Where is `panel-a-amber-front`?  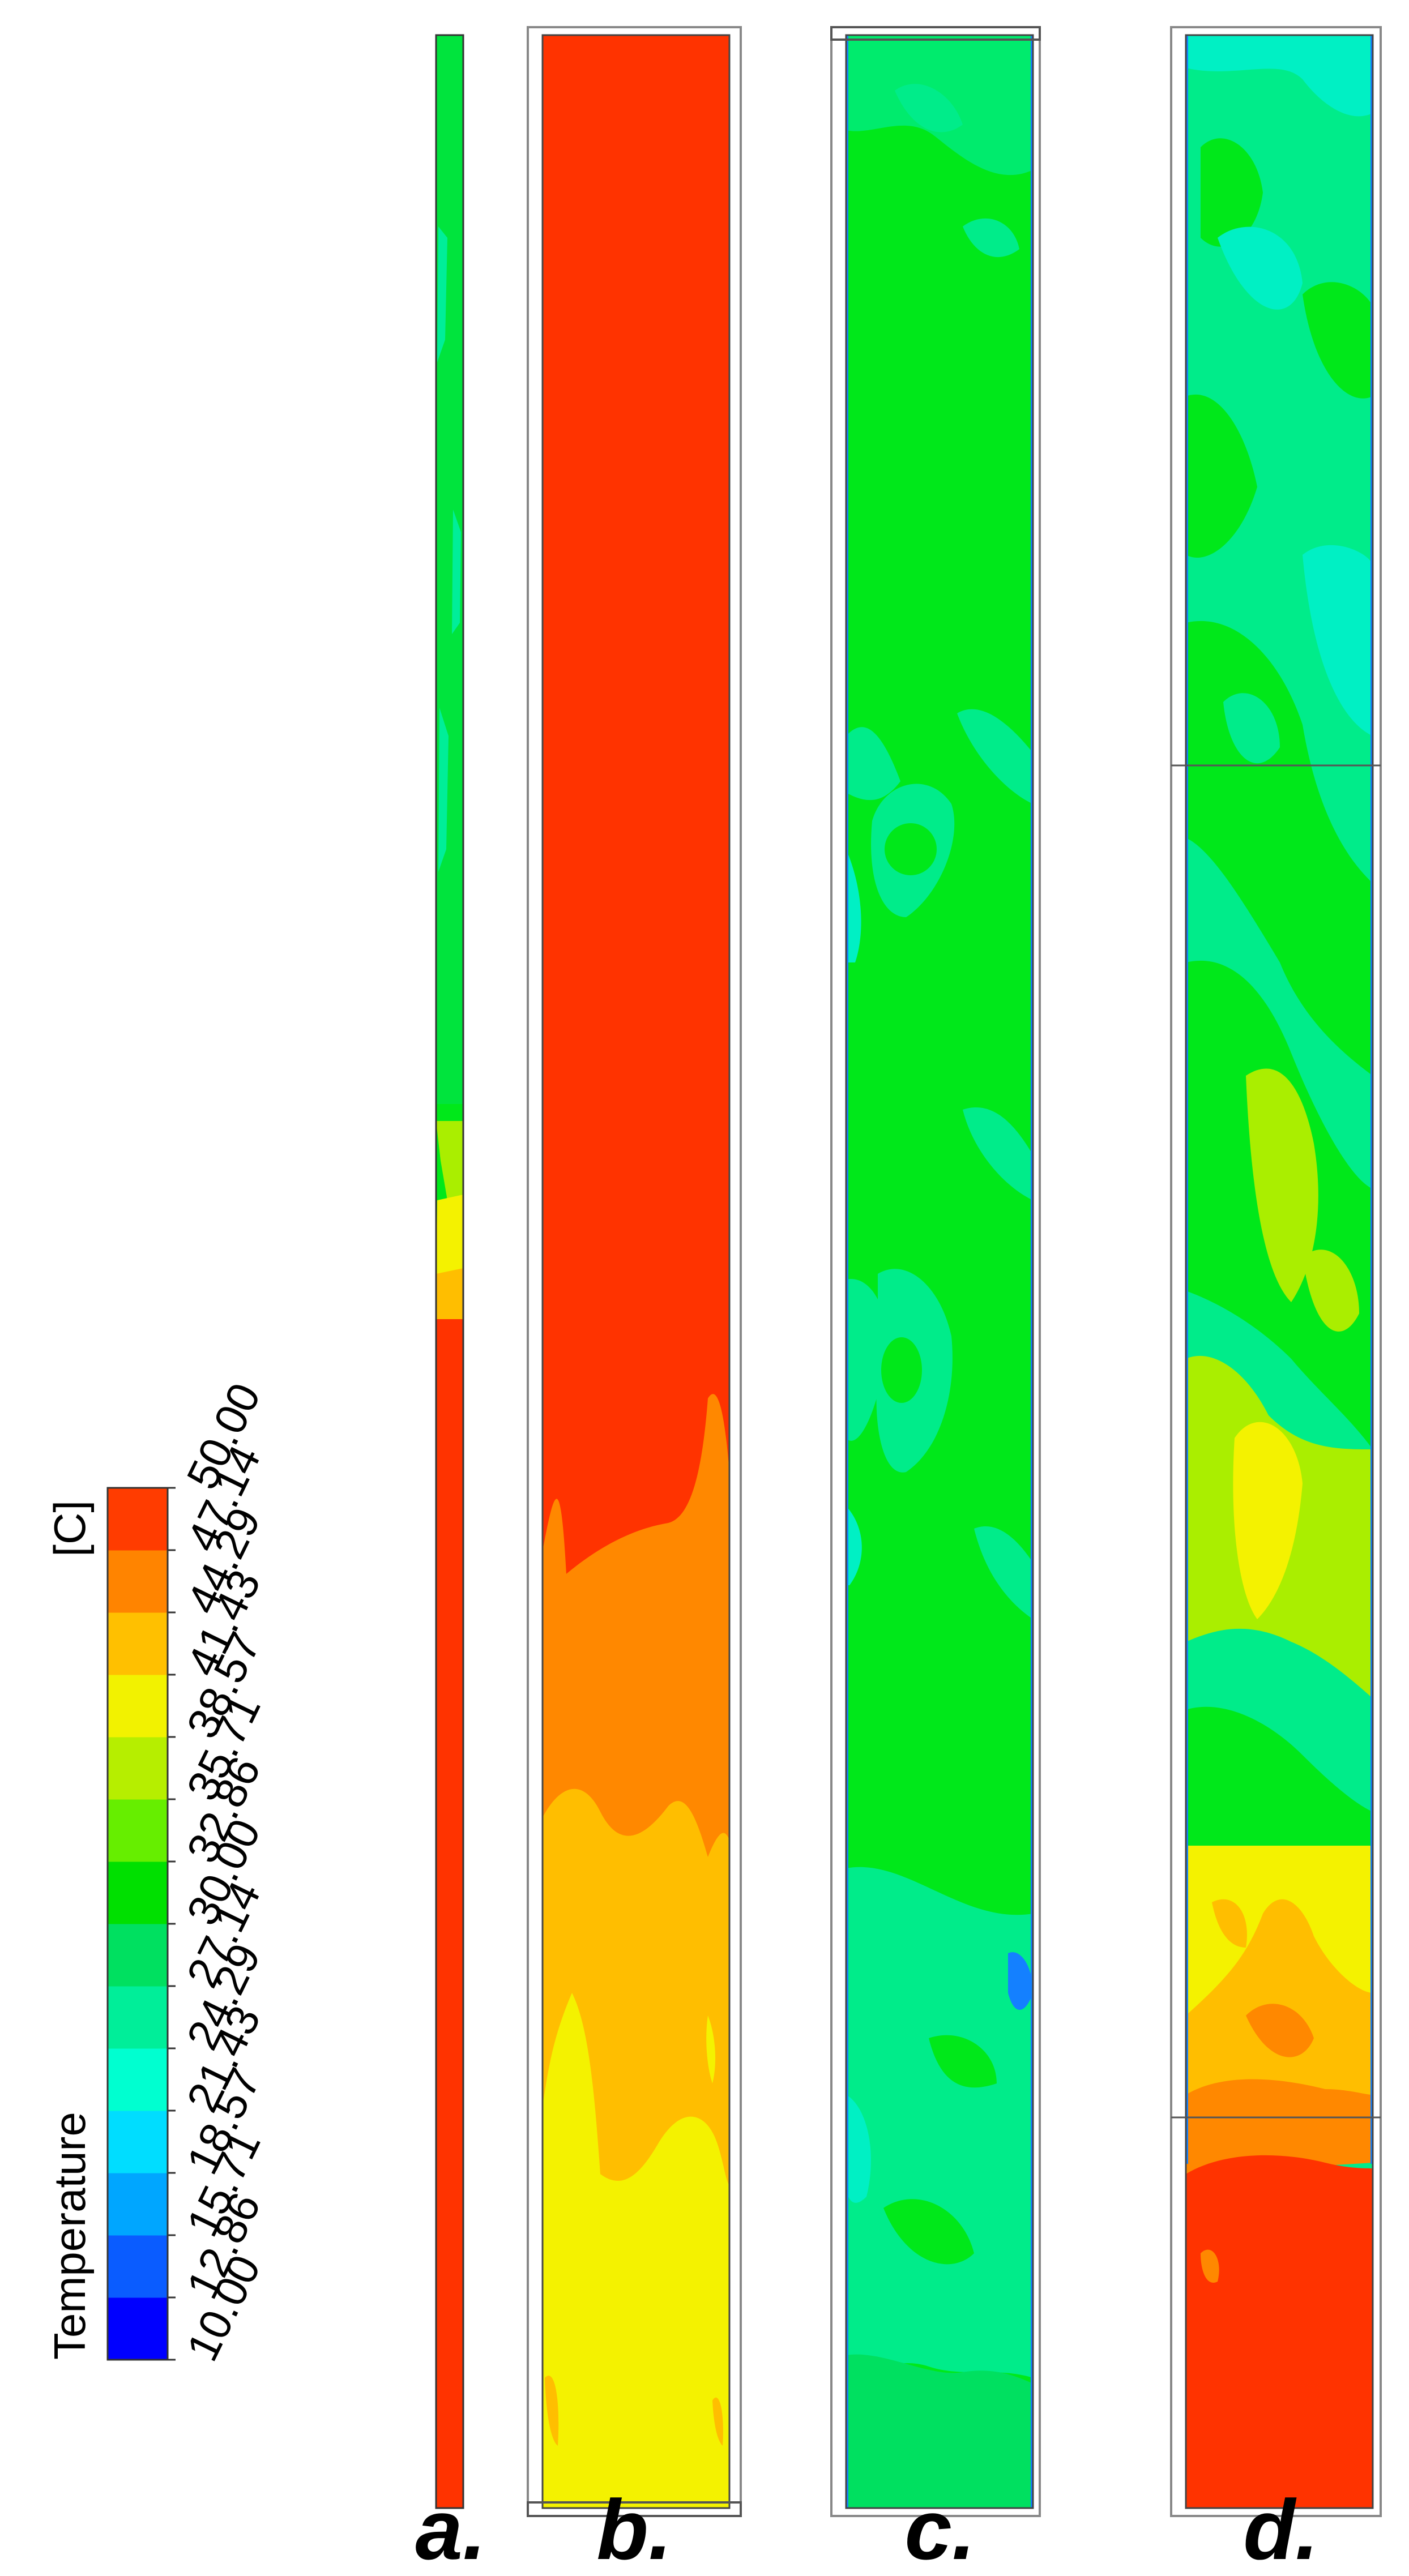
panel-a-amber-front is located at coordinates (449, 1293).